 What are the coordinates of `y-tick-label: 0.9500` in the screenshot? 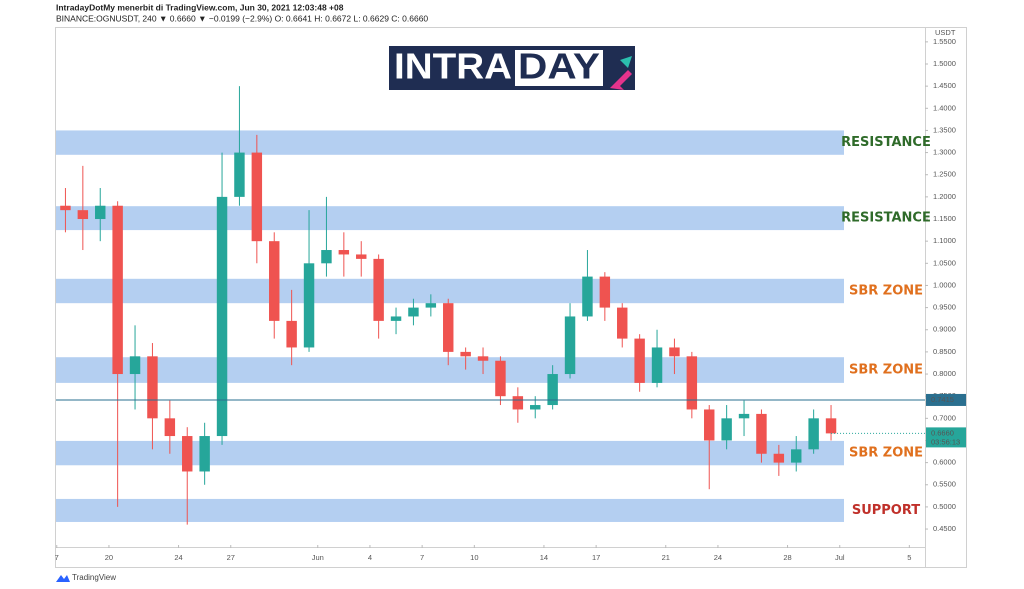 It's located at (944, 307).